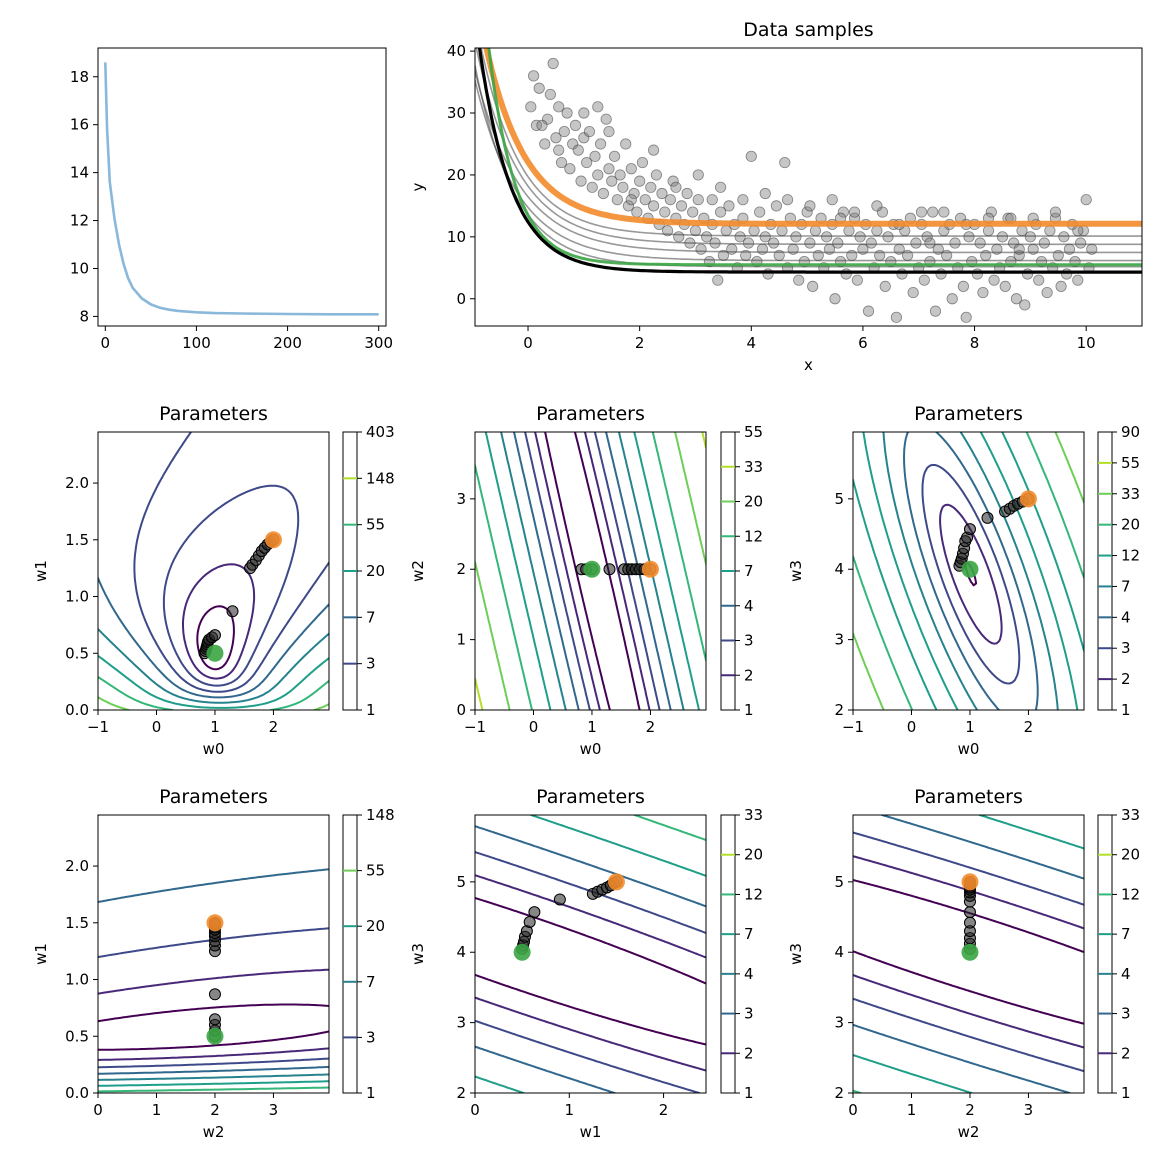  I want to click on colorbar-frame, so click(1105, 954).